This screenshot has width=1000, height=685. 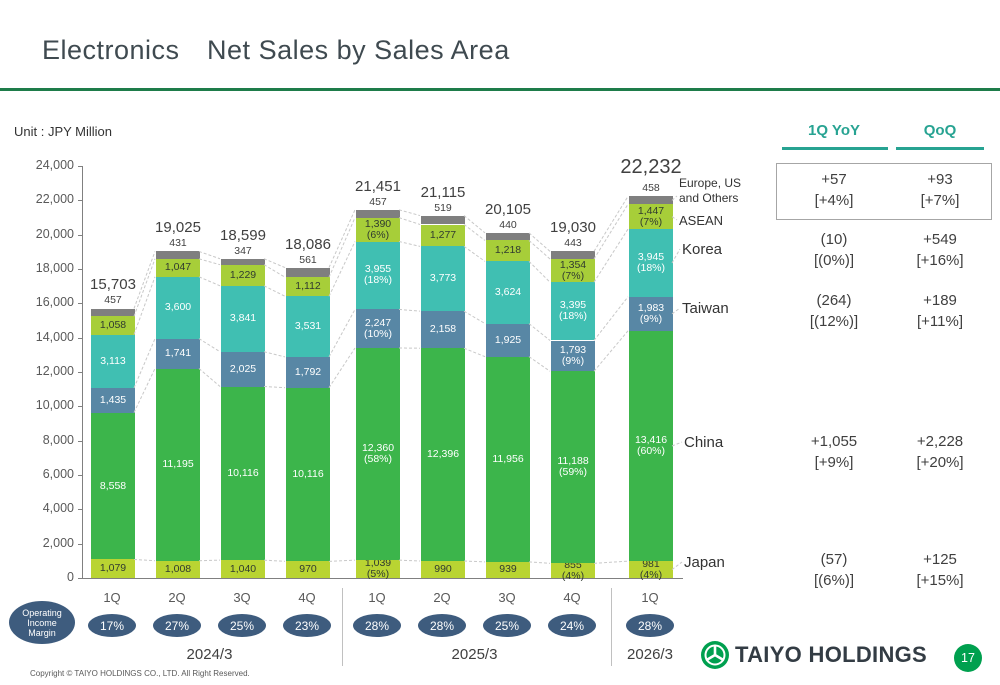 What do you see at coordinates (54, 268) in the screenshot?
I see `y-axis-tick-label: 18,000` at bounding box center [54, 268].